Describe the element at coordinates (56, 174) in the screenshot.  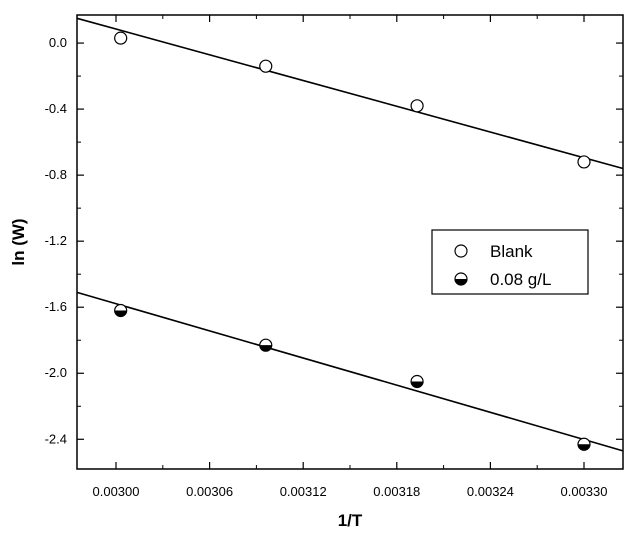
I see `y-tick-label: -0.8` at that location.